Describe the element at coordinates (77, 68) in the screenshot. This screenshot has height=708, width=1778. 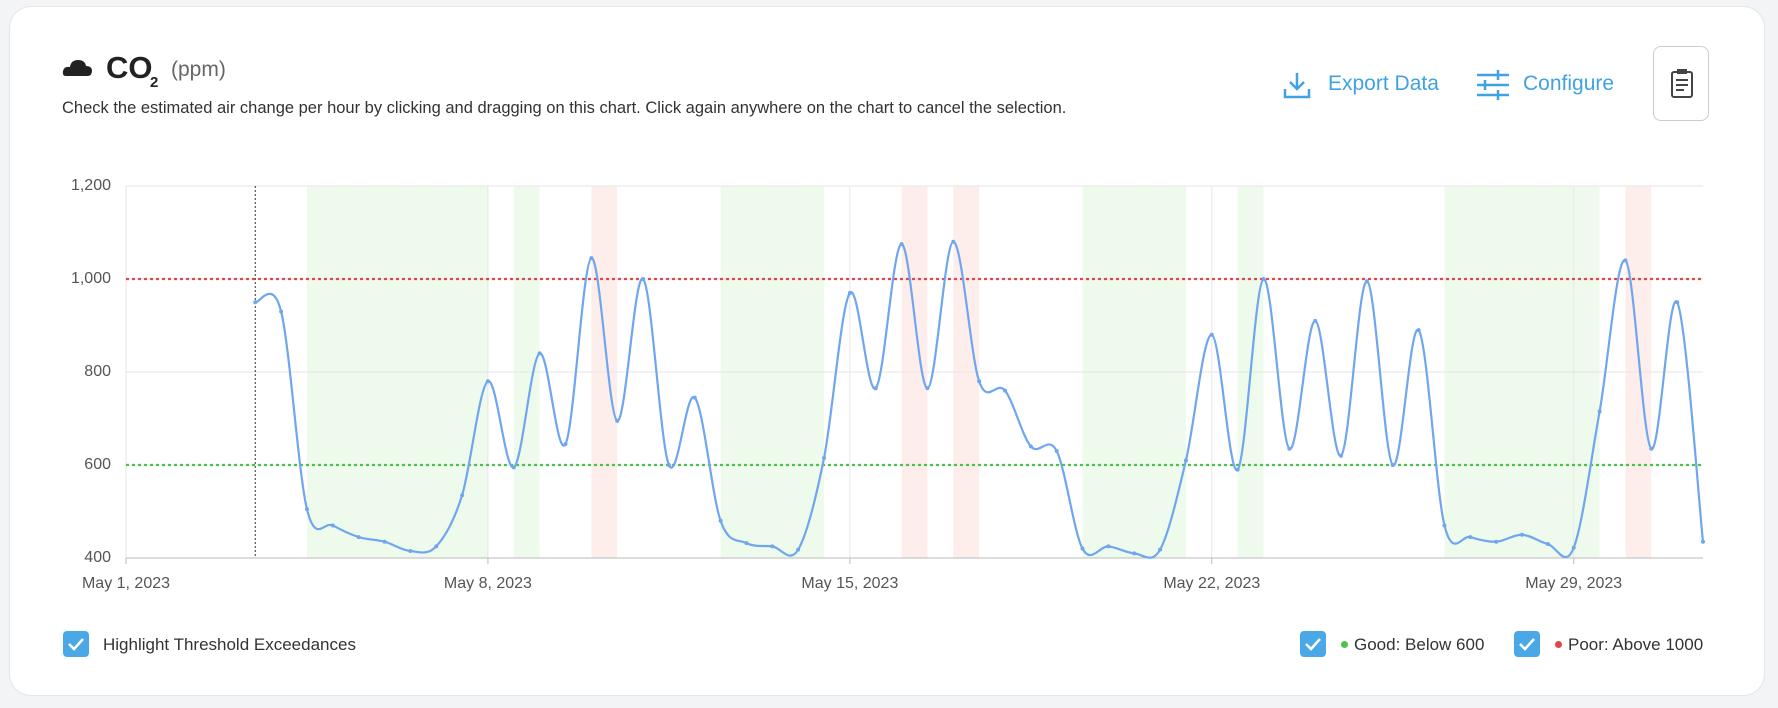
I see `cloud-icon` at that location.